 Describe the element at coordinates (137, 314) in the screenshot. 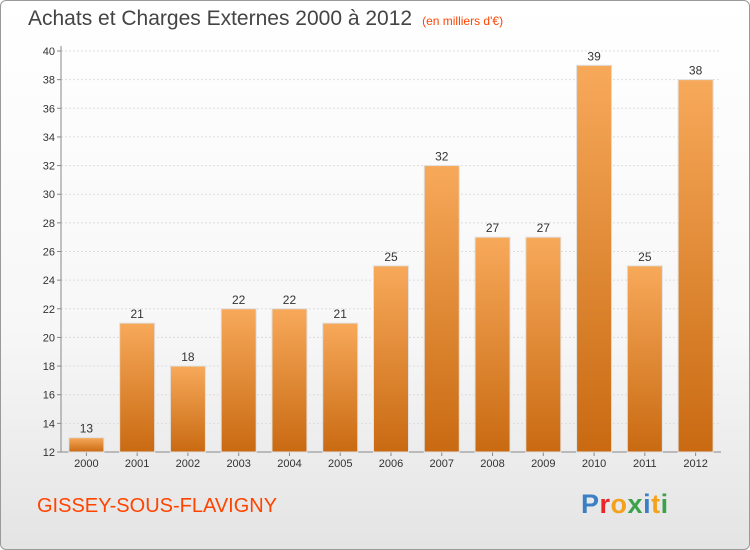

I see `data-label-2001: 21` at that location.